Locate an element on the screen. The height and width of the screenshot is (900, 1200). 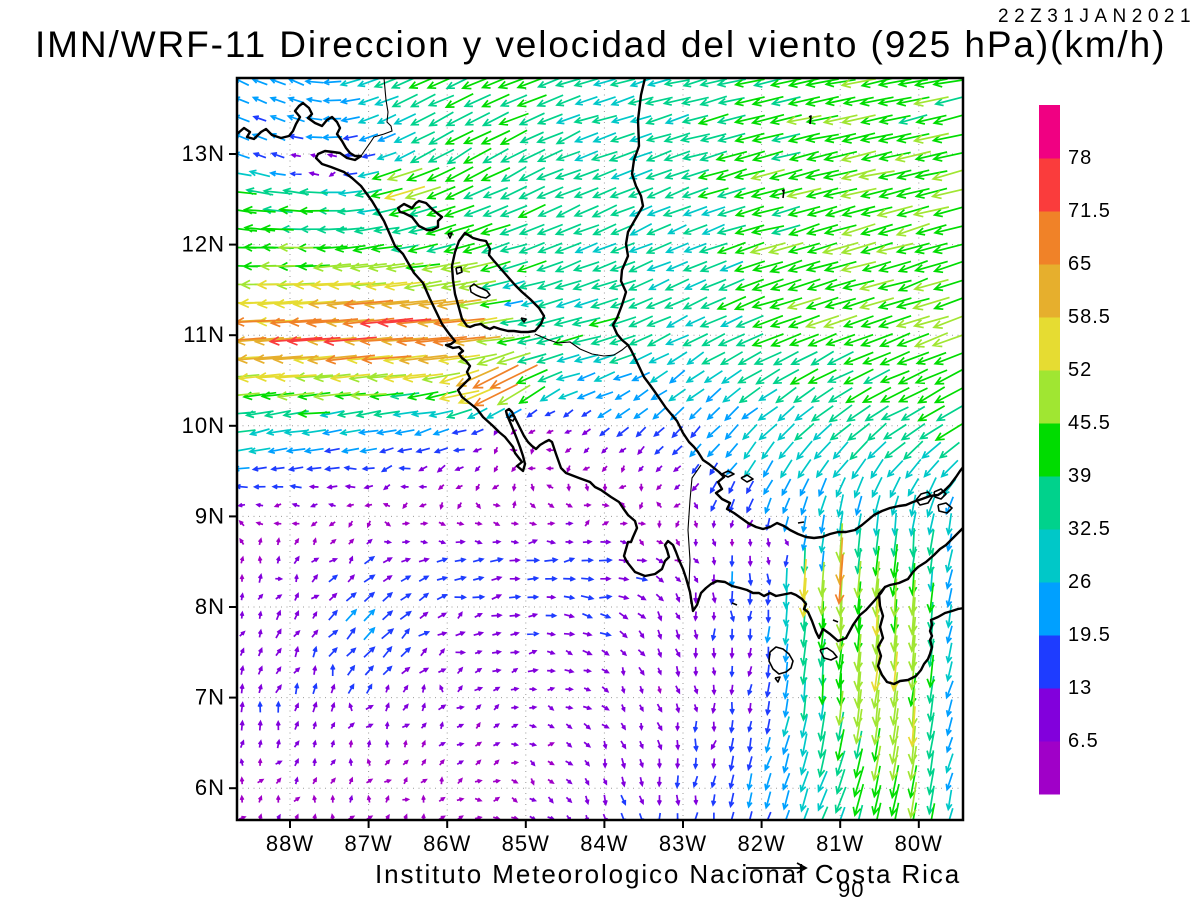
svg-text: 81W is located at coordinates (840, 843).